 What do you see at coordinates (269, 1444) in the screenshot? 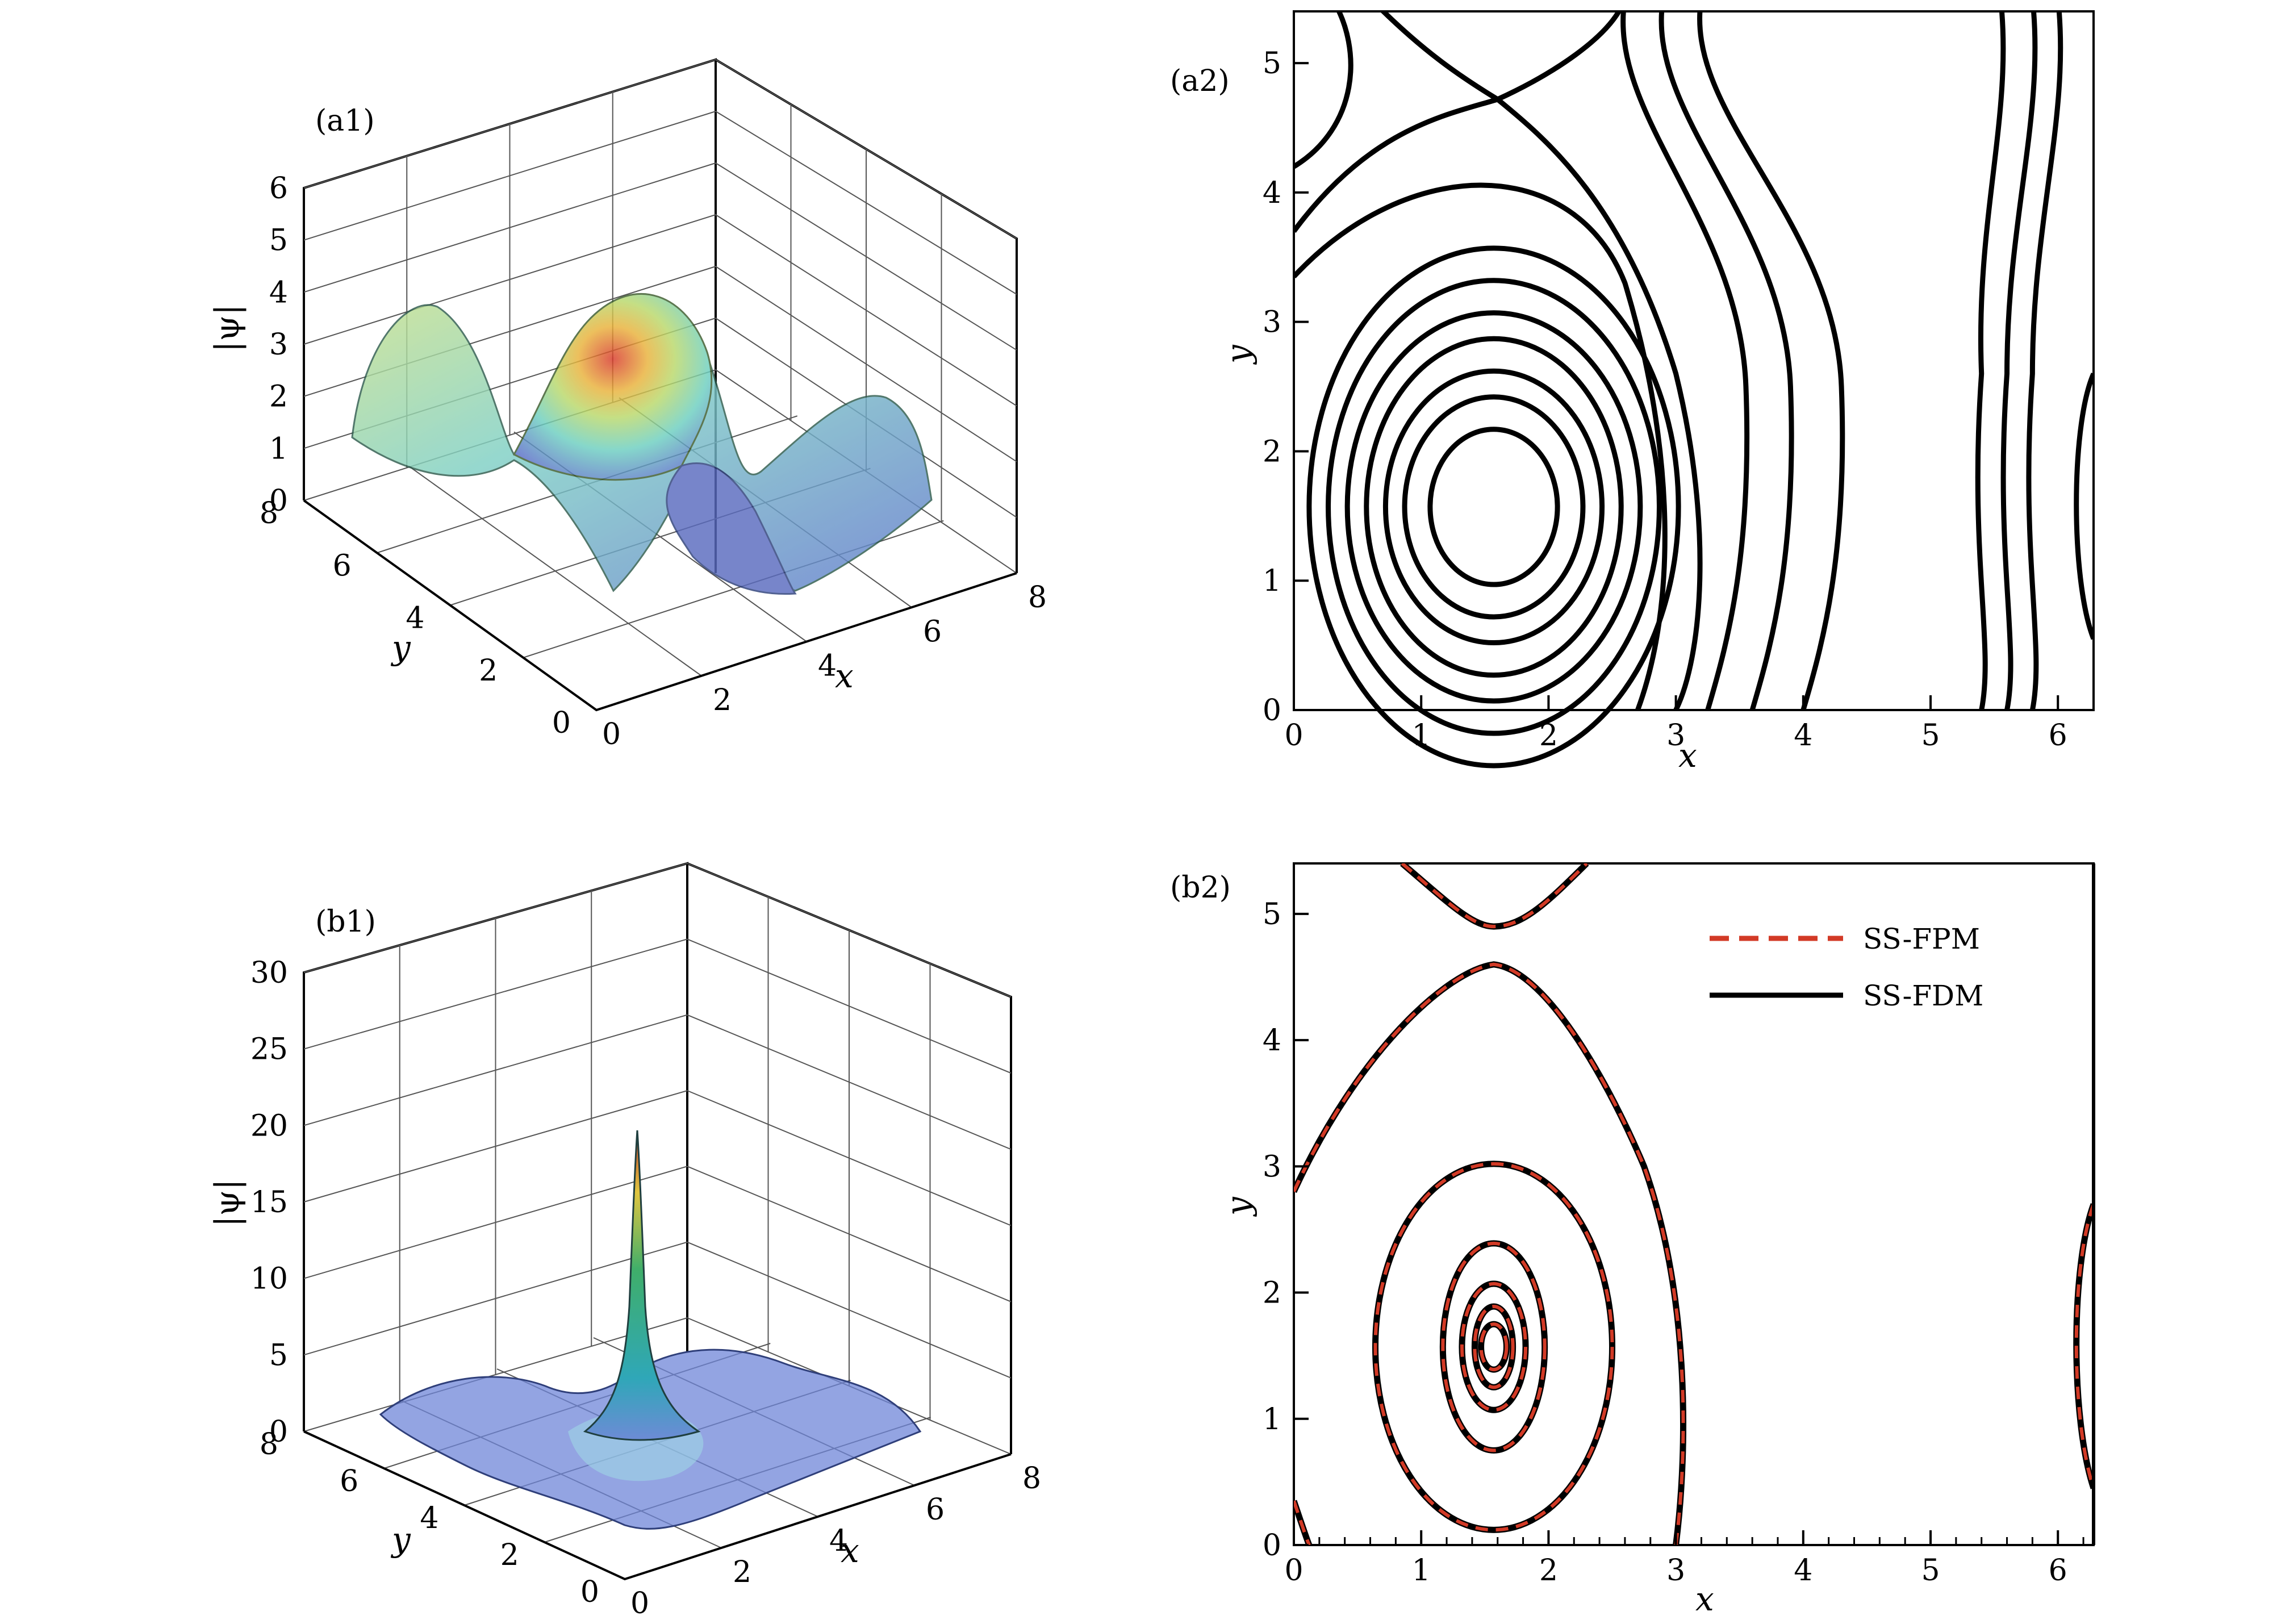
I see `b1-y-tick-label: 8` at bounding box center [269, 1444].